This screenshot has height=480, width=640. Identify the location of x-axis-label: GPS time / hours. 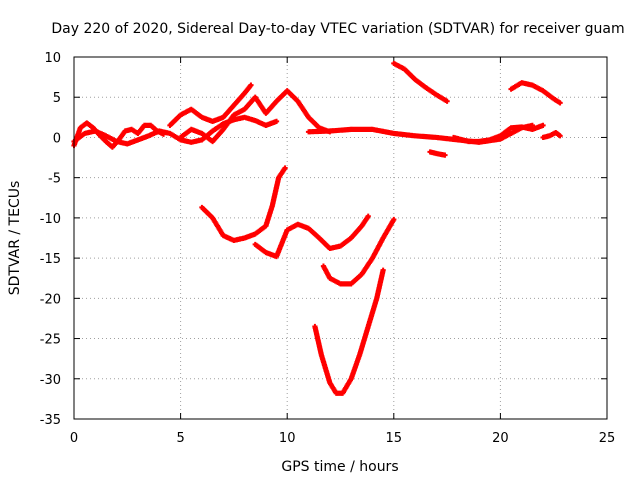
(339, 467).